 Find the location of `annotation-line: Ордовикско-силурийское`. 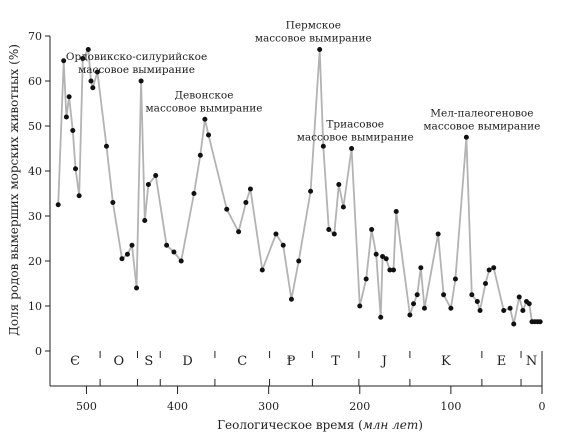

annotation-line: Ордовикско-силурийское is located at coordinates (136, 57).